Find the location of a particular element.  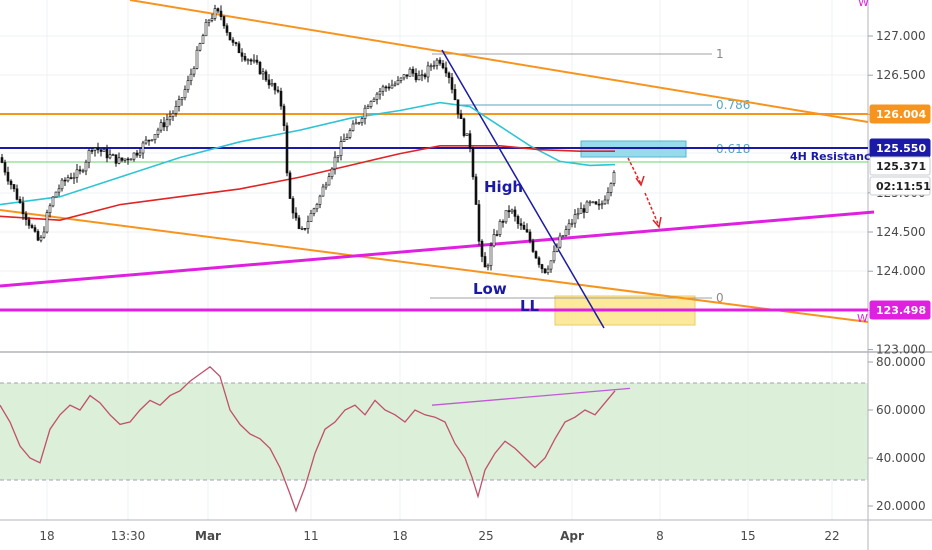

resistance-label: 4H Resistance is located at coordinates (834, 156).